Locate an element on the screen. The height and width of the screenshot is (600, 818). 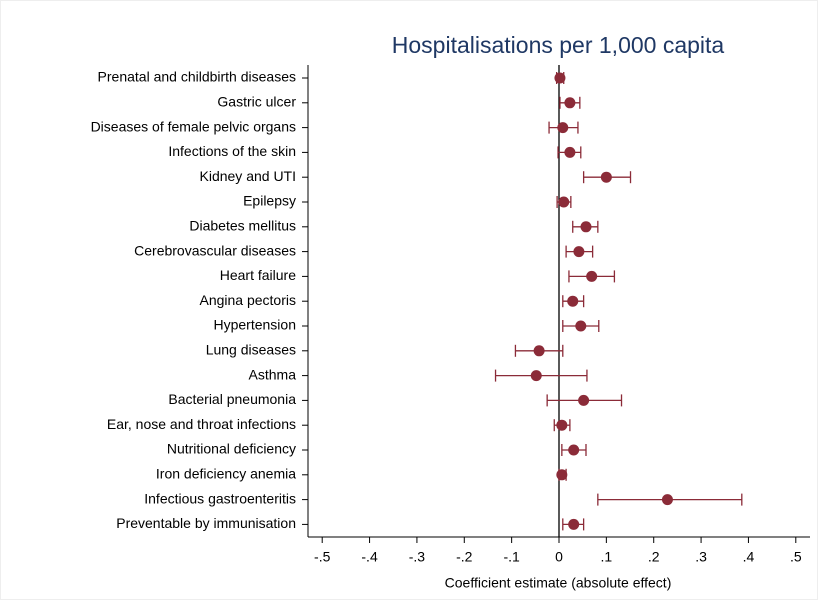
x-tick-label: 0 is located at coordinates (559, 557).